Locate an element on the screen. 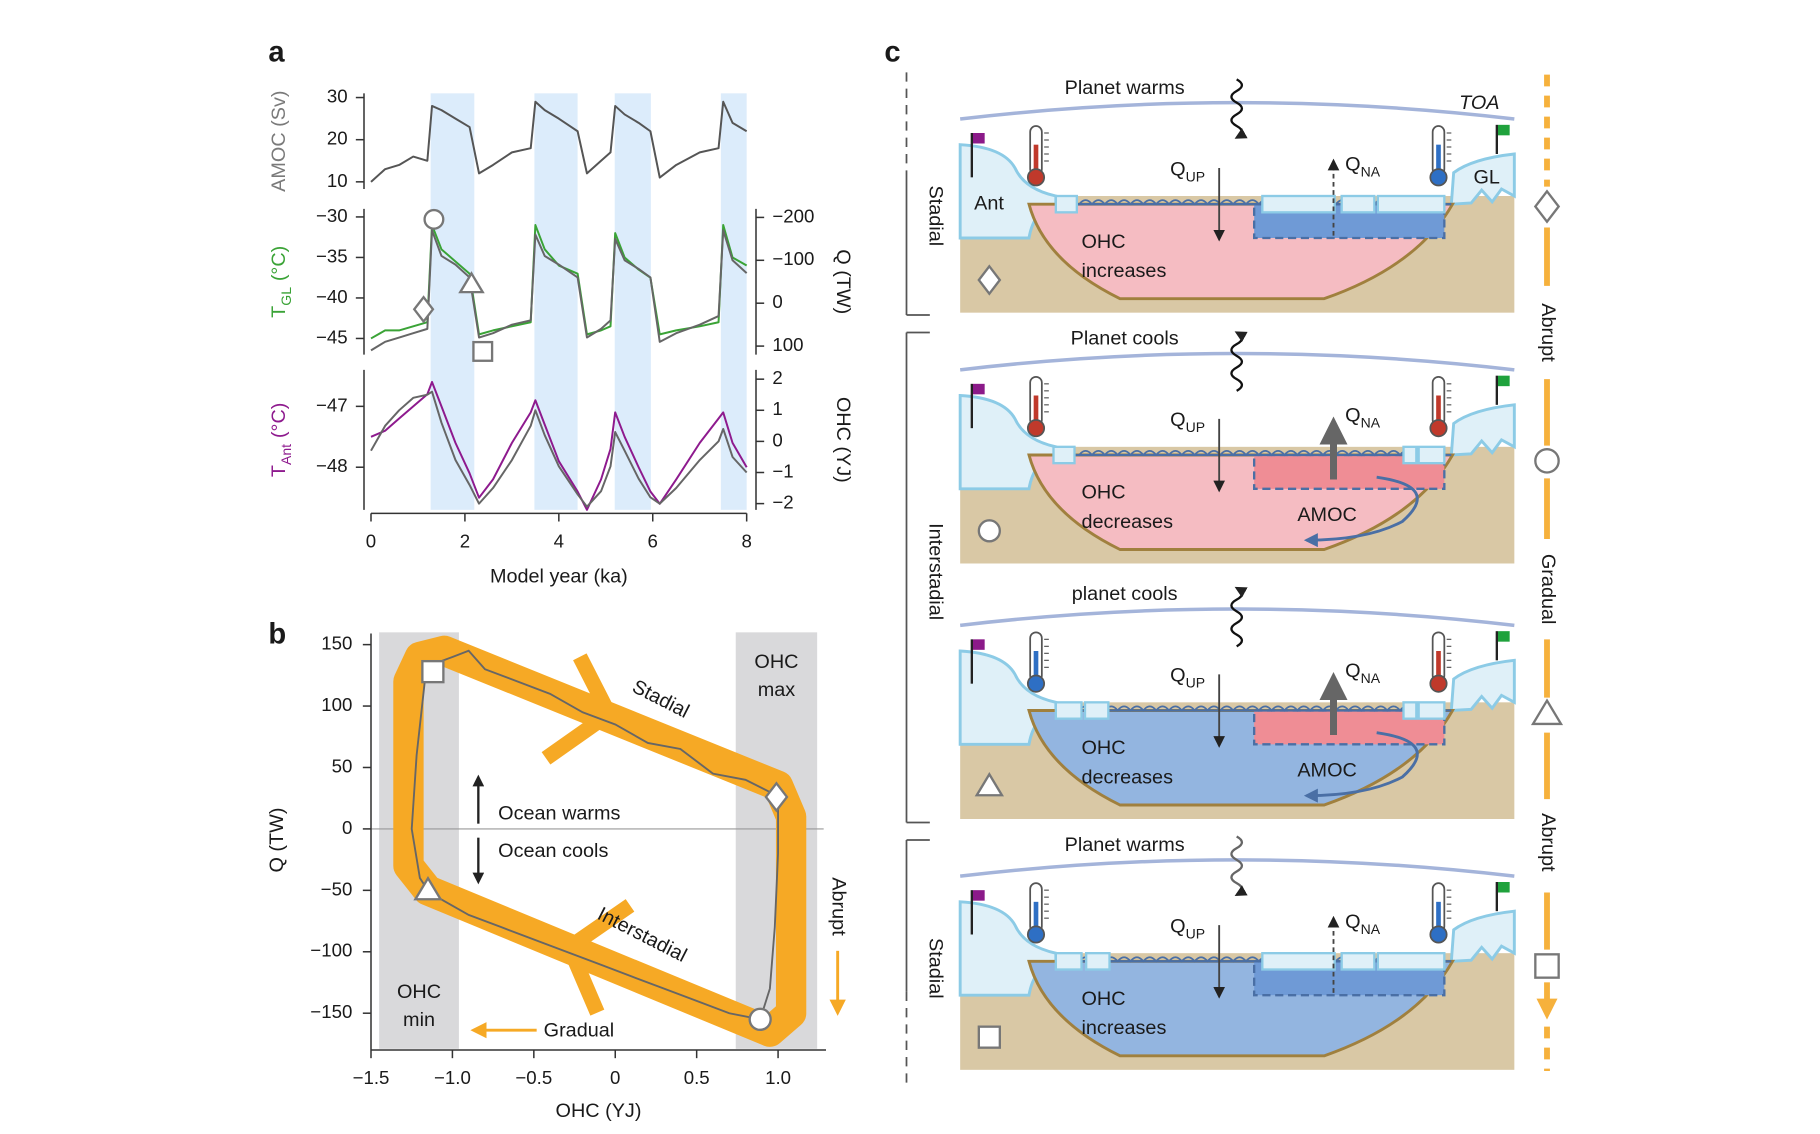  ohc-label: decreases is located at coordinates (1128, 777).